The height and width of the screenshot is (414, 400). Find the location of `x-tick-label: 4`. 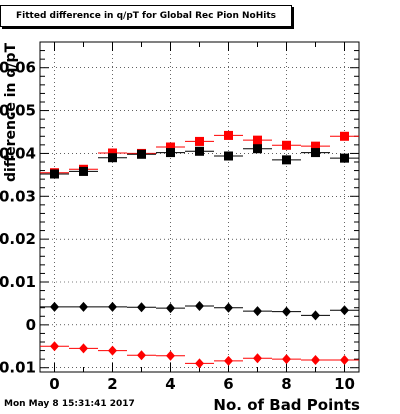

x-tick-label: 4 is located at coordinates (170, 384).